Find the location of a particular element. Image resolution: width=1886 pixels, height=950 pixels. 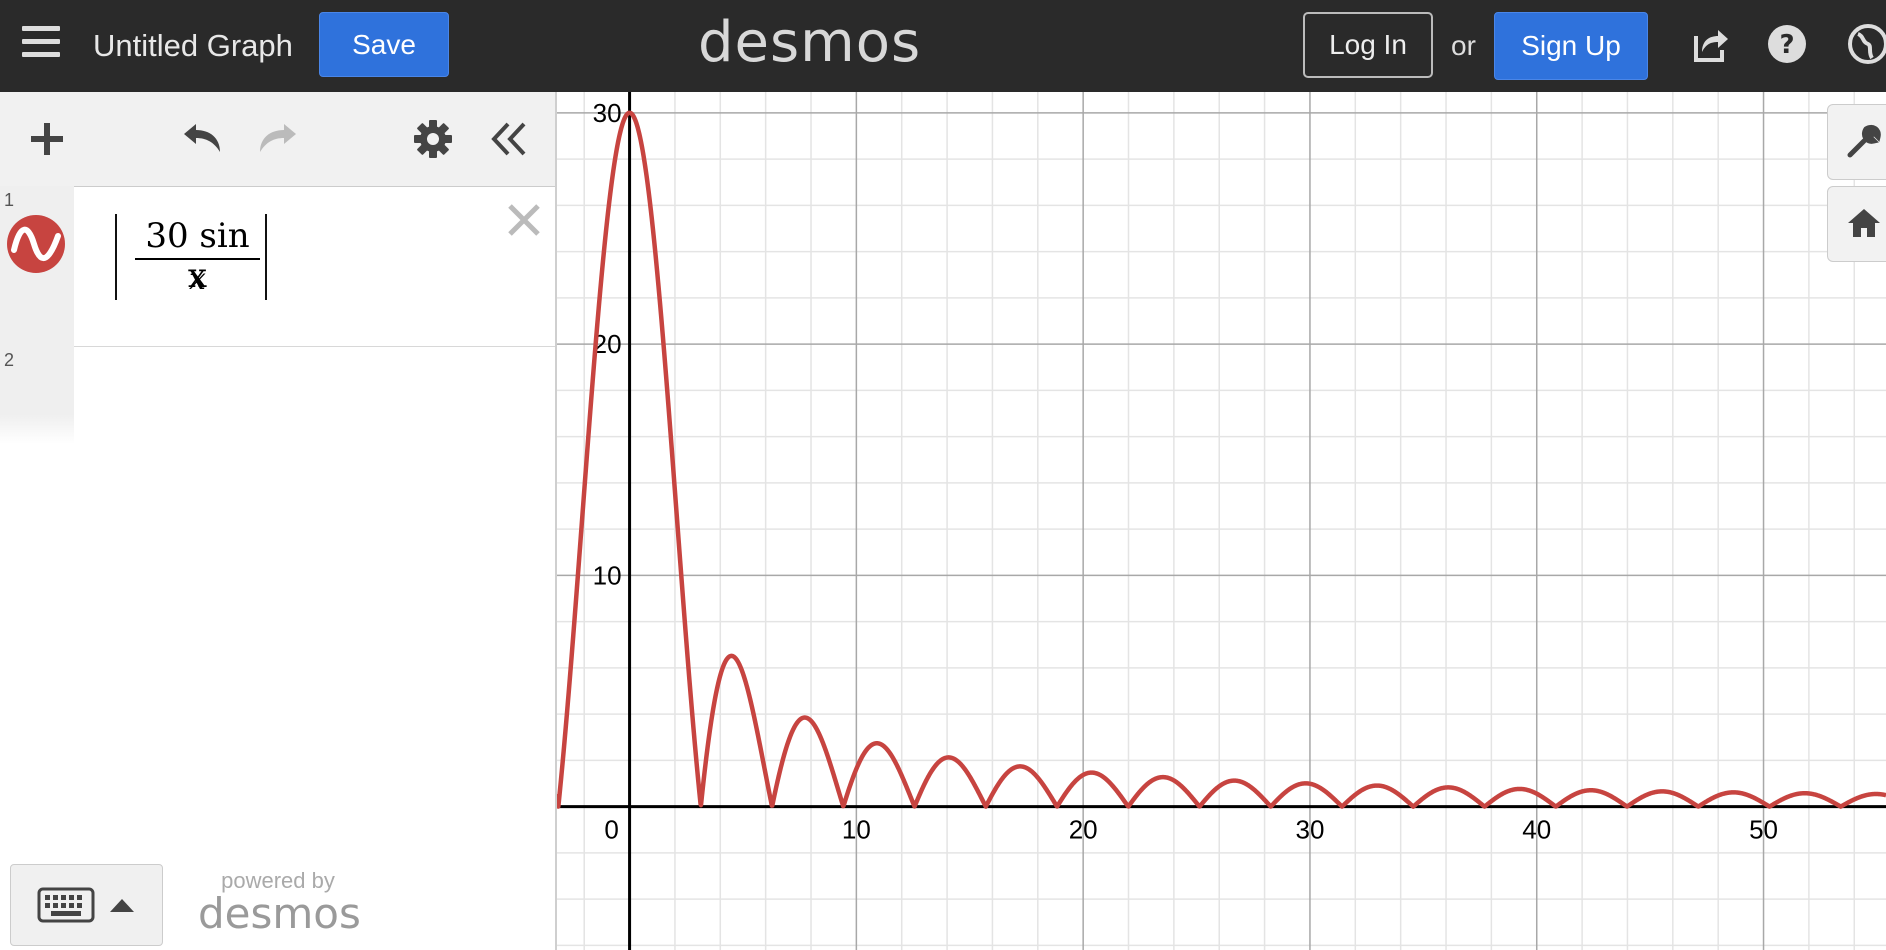

expression-row: 1 30 sin x x is located at coordinates (277, 266).